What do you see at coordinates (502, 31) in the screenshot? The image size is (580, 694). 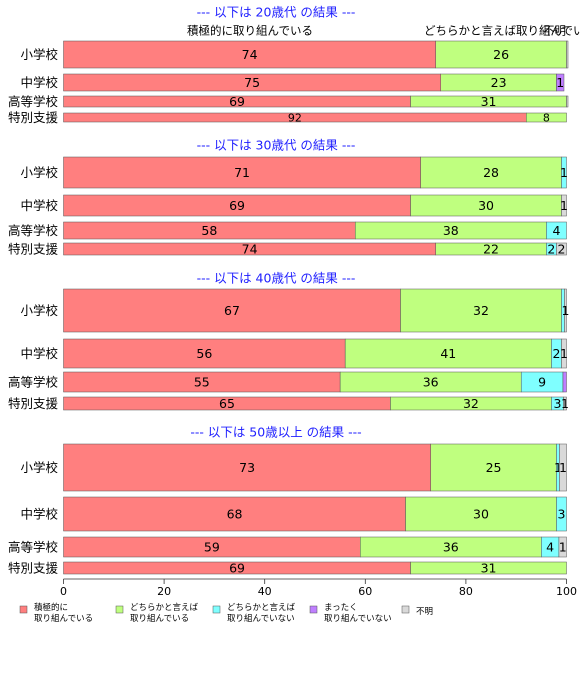 I see `header-label: どちらかと言えば取り組んでいる` at bounding box center [502, 31].